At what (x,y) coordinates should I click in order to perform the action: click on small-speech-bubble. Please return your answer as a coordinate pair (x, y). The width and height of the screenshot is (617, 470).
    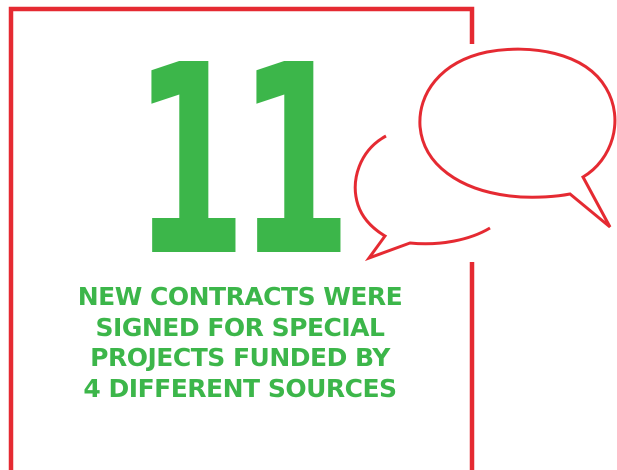
    Looking at the image, I should click on (422, 198).